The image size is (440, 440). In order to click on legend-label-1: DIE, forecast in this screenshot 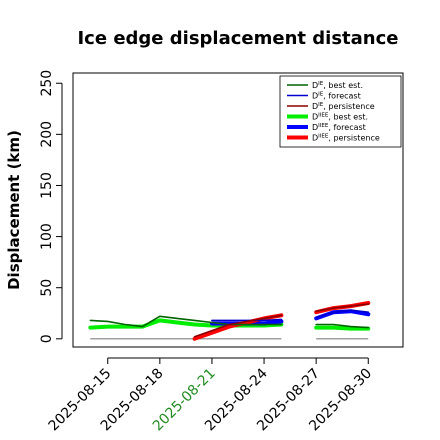, I will do `click(336, 96)`.